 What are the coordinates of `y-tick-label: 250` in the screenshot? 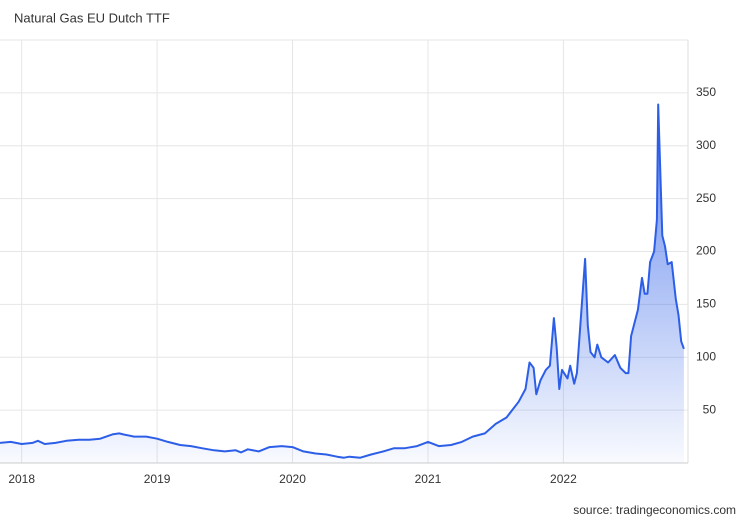 It's located at (706, 198).